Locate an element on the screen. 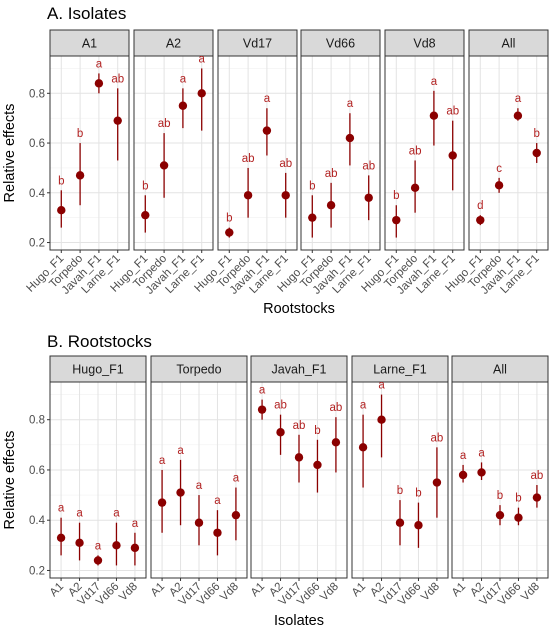 The image size is (550, 631). facet-strip-label: Torpedo is located at coordinates (198, 370).